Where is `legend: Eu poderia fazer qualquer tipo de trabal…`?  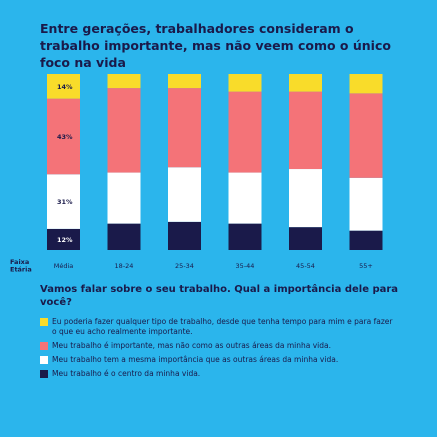
legend: Eu poderia fazer qualquer tipo de trabal… is located at coordinates (217, 350).